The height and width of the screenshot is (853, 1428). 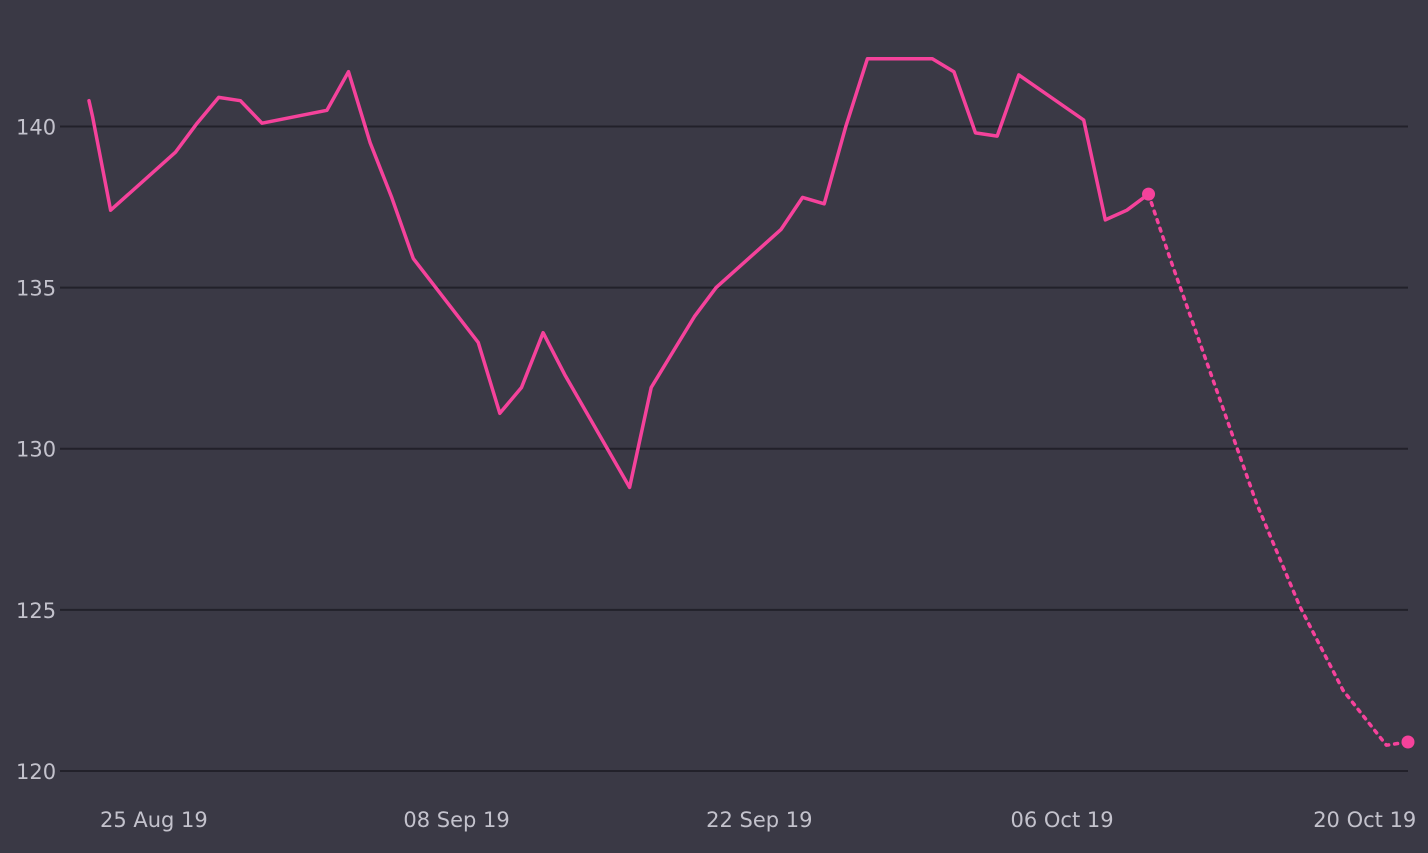 I want to click on y-tick-label: 135, so click(x=36, y=289).